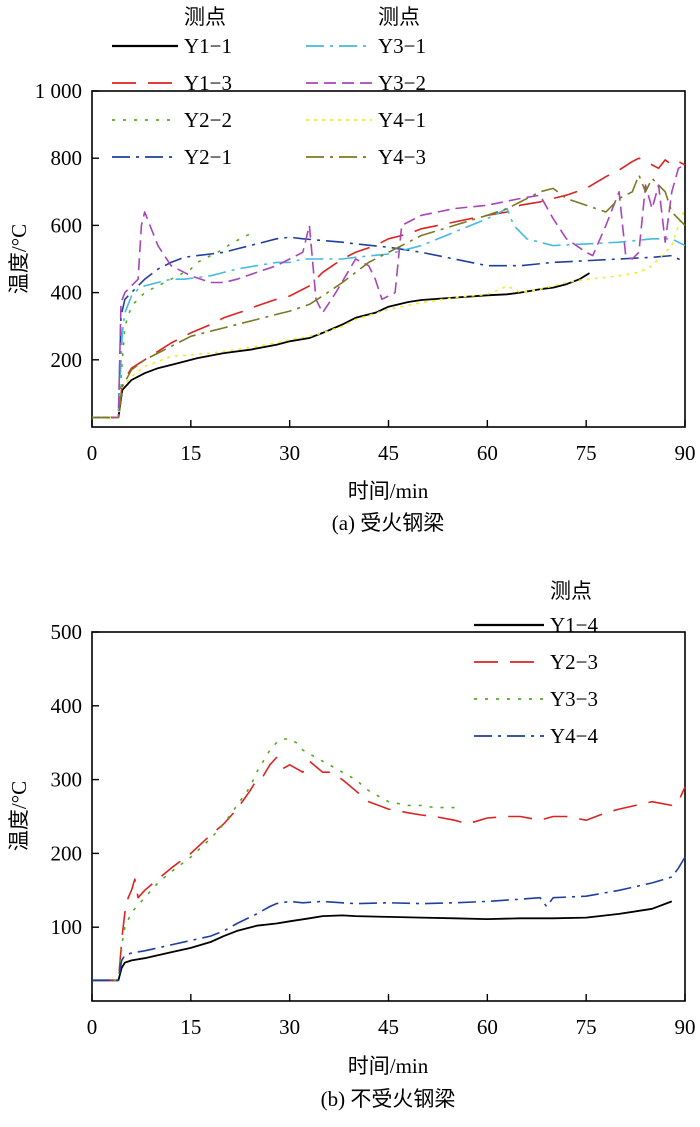  Describe the element at coordinates (289, 453) in the screenshot. I see `panel-a-xtick-label: 30` at that location.